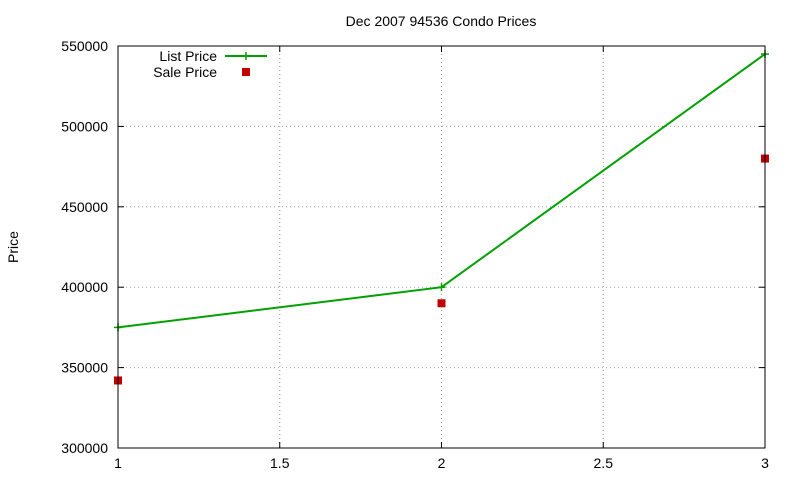 Image resolution: width=800 pixels, height=480 pixels. I want to click on y-tick-label: 400000, so click(84, 287).